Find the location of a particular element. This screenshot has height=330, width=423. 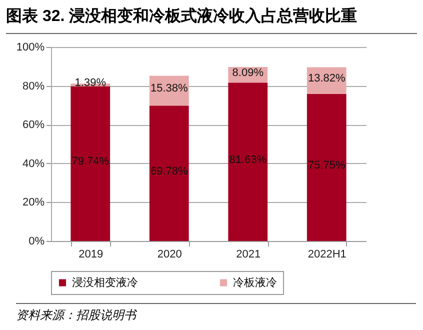

data-label: 1.39% is located at coordinates (90, 82).